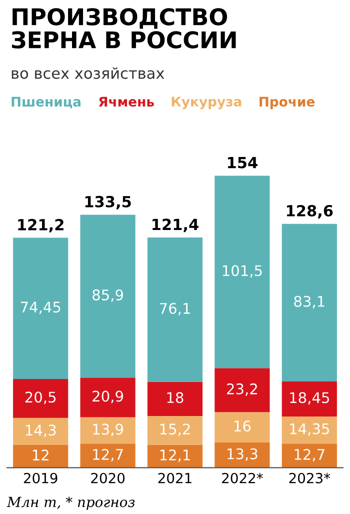  I want to click on data-label: 14,35, so click(309, 429).